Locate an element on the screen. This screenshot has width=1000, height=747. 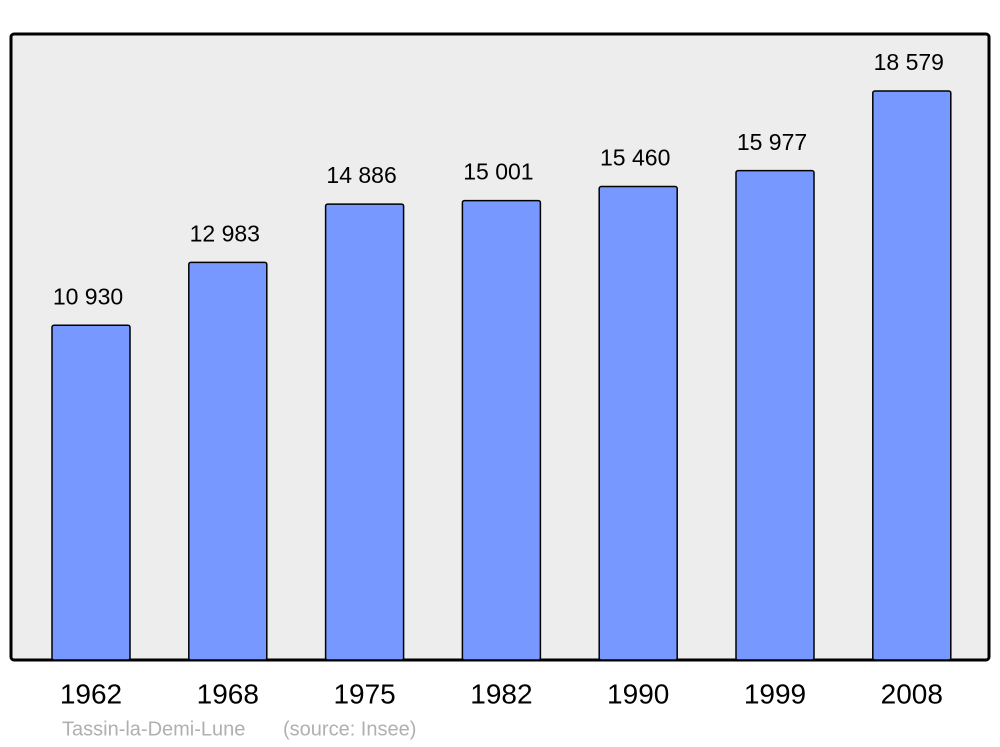
x-tick-label: 1962 is located at coordinates (91, 693).